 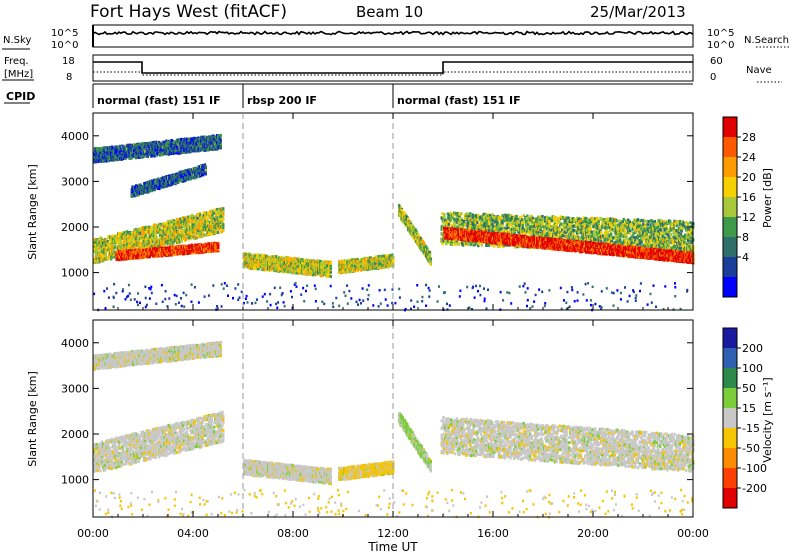 I want to click on freq-label-2: [MHz], so click(x=18, y=74).